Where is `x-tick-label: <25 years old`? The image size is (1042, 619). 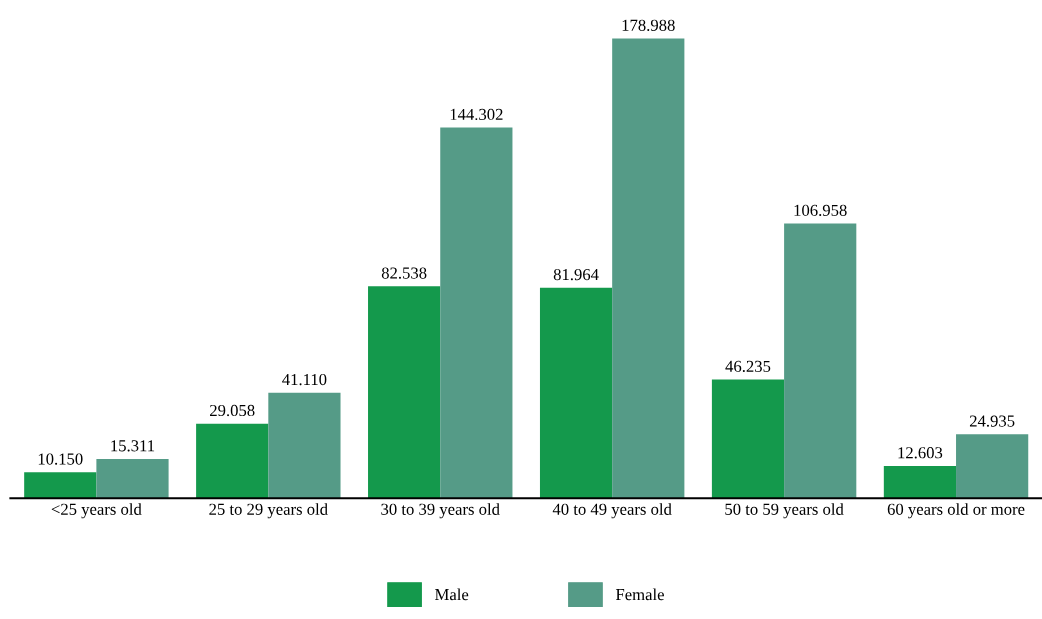 x-tick-label: <25 years old is located at coordinates (96, 511).